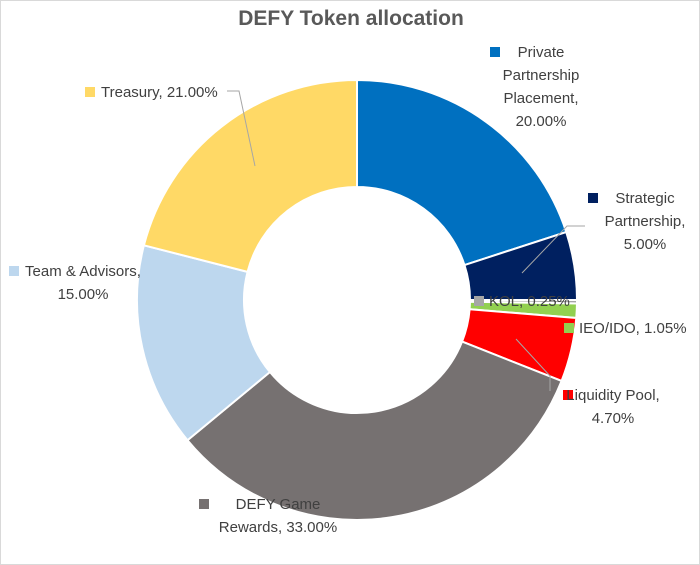  What do you see at coordinates (568, 395) in the screenshot?
I see `label-marker-liquidity-pool` at bounding box center [568, 395].